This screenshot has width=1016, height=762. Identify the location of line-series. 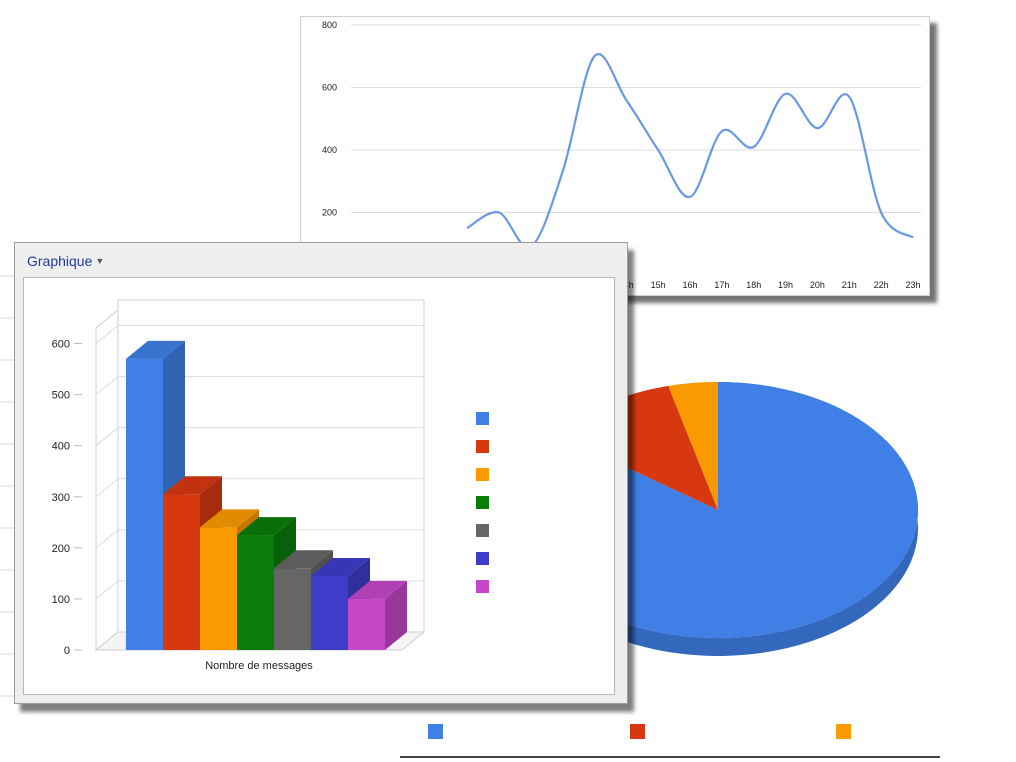
(690, 150).